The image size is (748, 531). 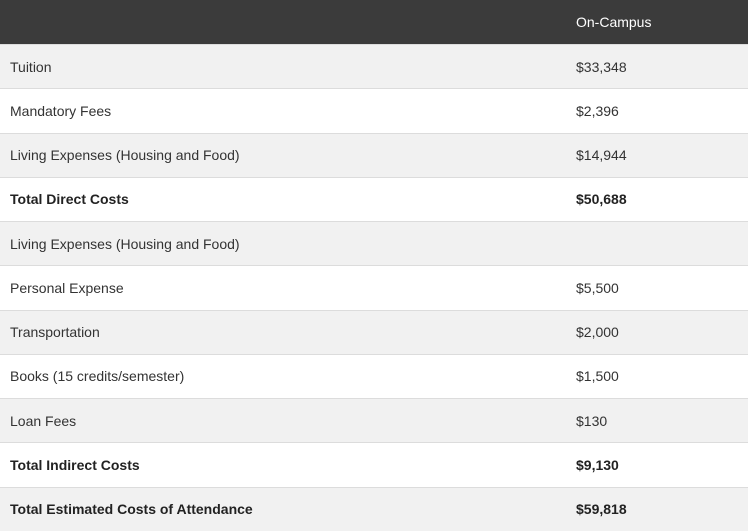 I want to click on row-cells: Total Direct Costs $50,688, so click(x=374, y=199).